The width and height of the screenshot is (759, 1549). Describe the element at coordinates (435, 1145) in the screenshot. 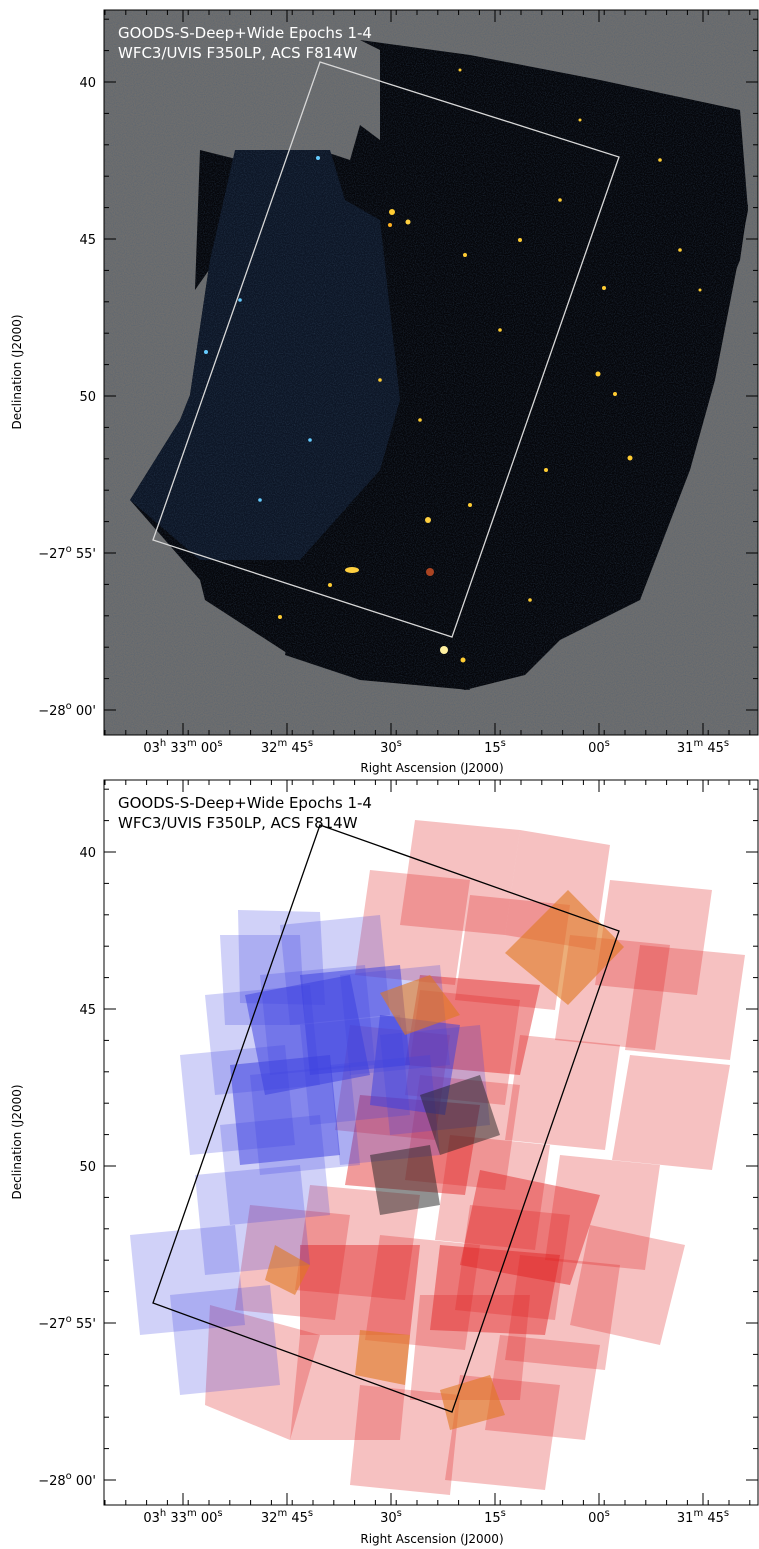

I see `overlap-core` at that location.